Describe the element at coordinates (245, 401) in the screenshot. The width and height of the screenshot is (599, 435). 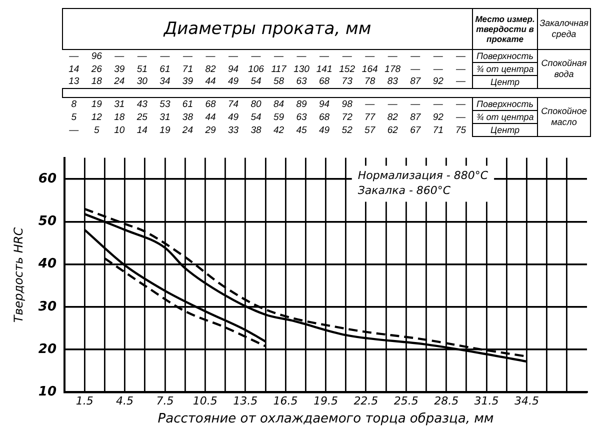
I see `x-tick-label: 13.5` at that location.